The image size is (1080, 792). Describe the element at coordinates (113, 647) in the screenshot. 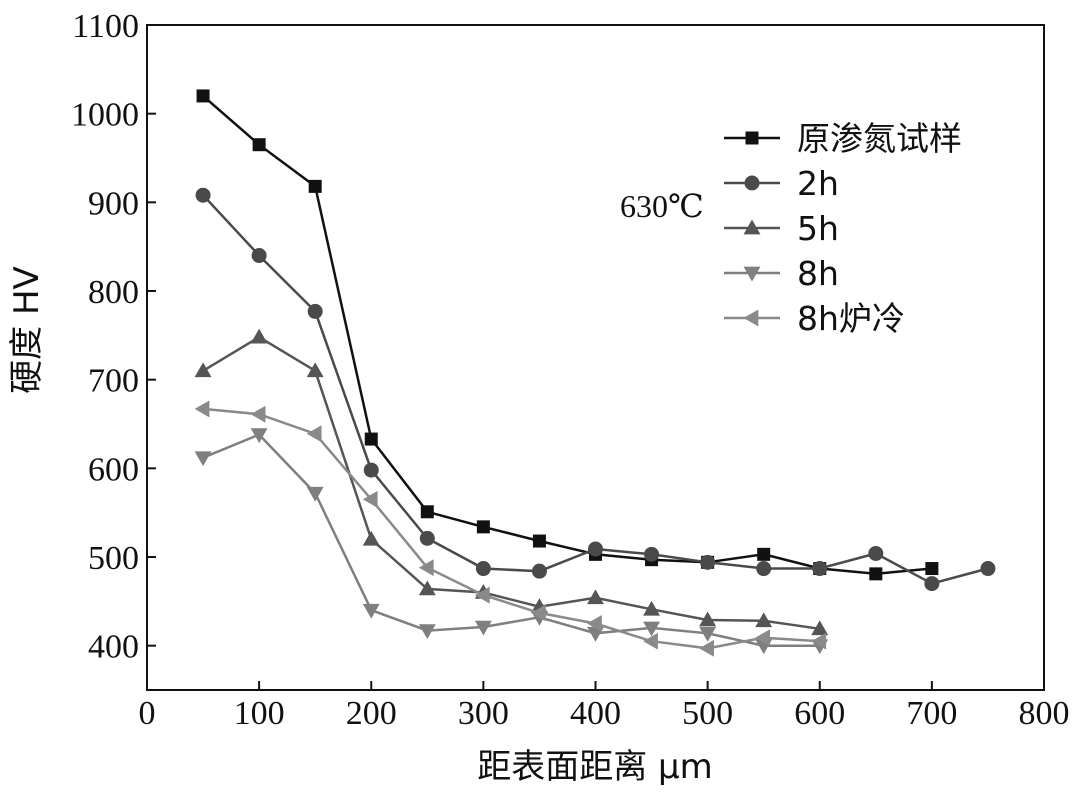

I see `y-tick-label: 400` at that location.